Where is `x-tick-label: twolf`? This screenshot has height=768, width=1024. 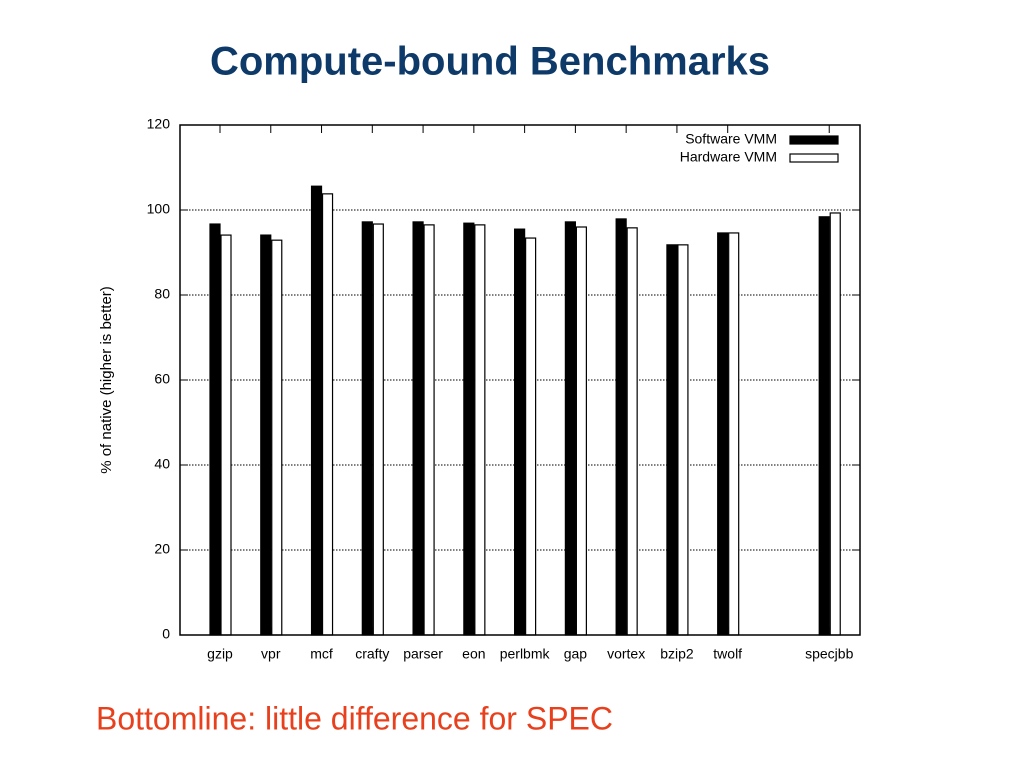
x-tick-label: twolf is located at coordinates (727, 654).